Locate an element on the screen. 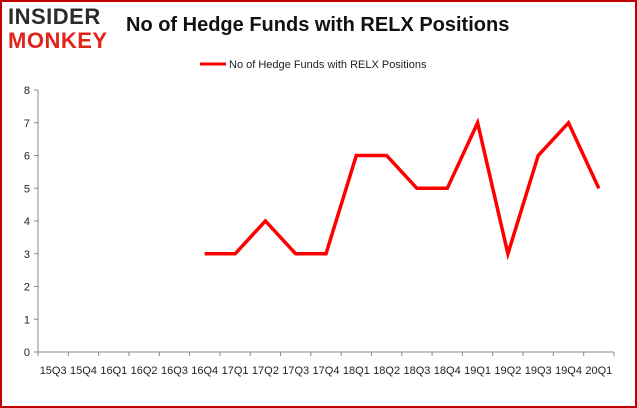 This screenshot has height=408, width=637. chart-title: No of Hedge Funds with RELX Positions is located at coordinates (318, 25).